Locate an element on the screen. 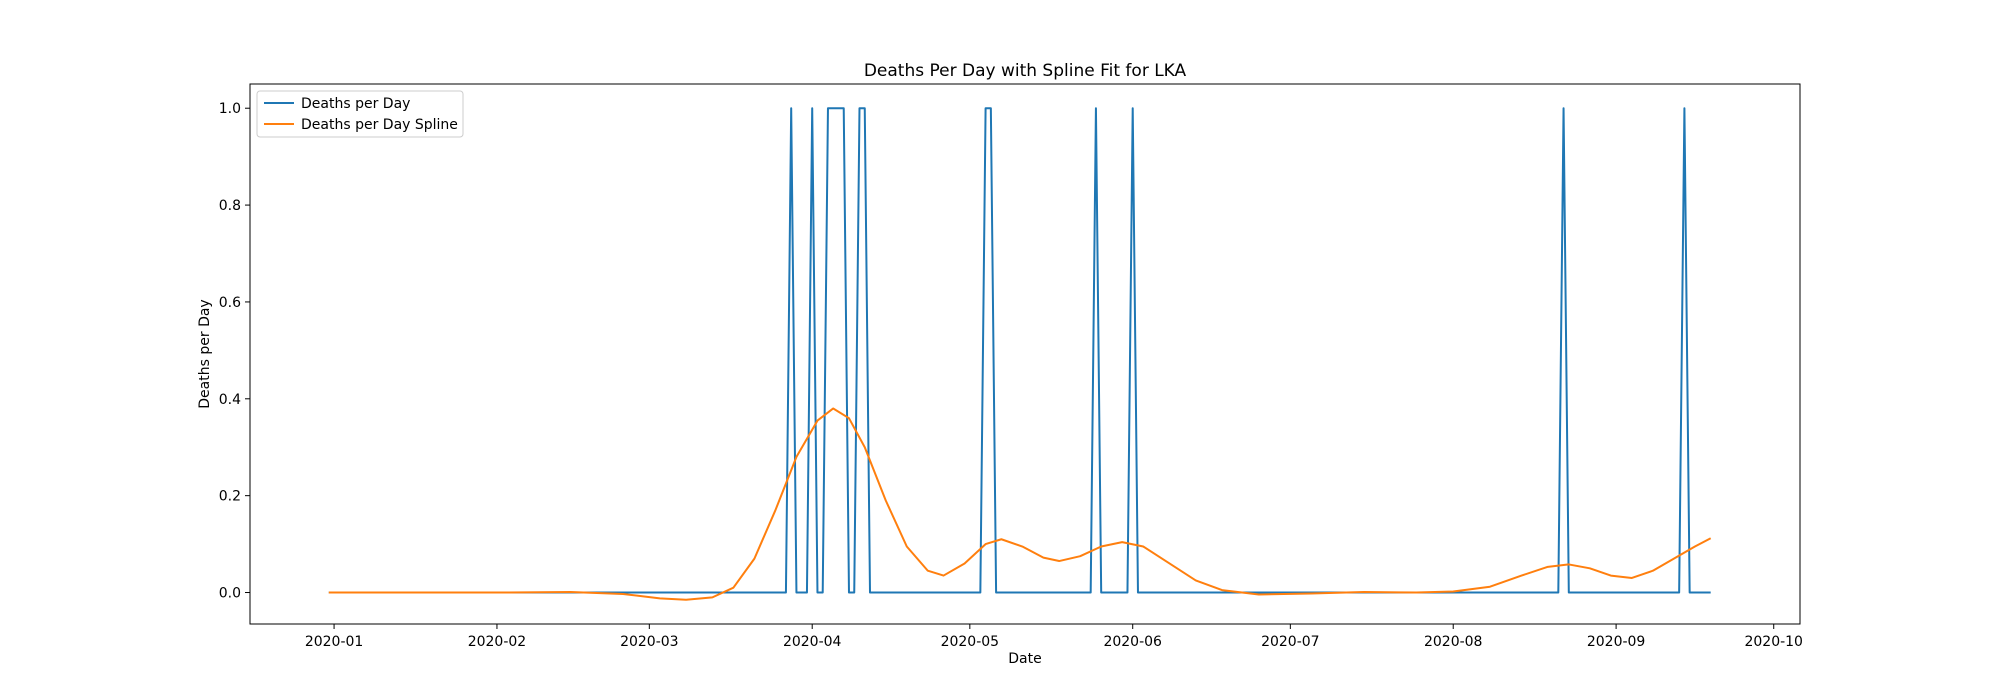 The width and height of the screenshot is (2000, 700). x-tick-label: 2020-01 is located at coordinates (334, 642).